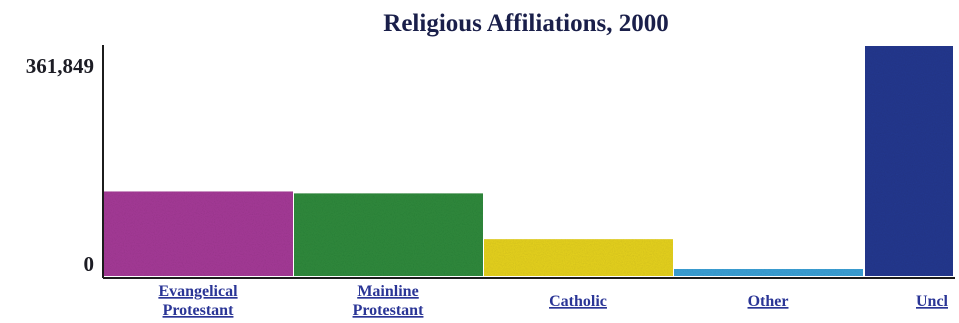 This screenshot has width=959, height=323. What do you see at coordinates (578, 301) in the screenshot?
I see `x-category-label: Catholic` at bounding box center [578, 301].